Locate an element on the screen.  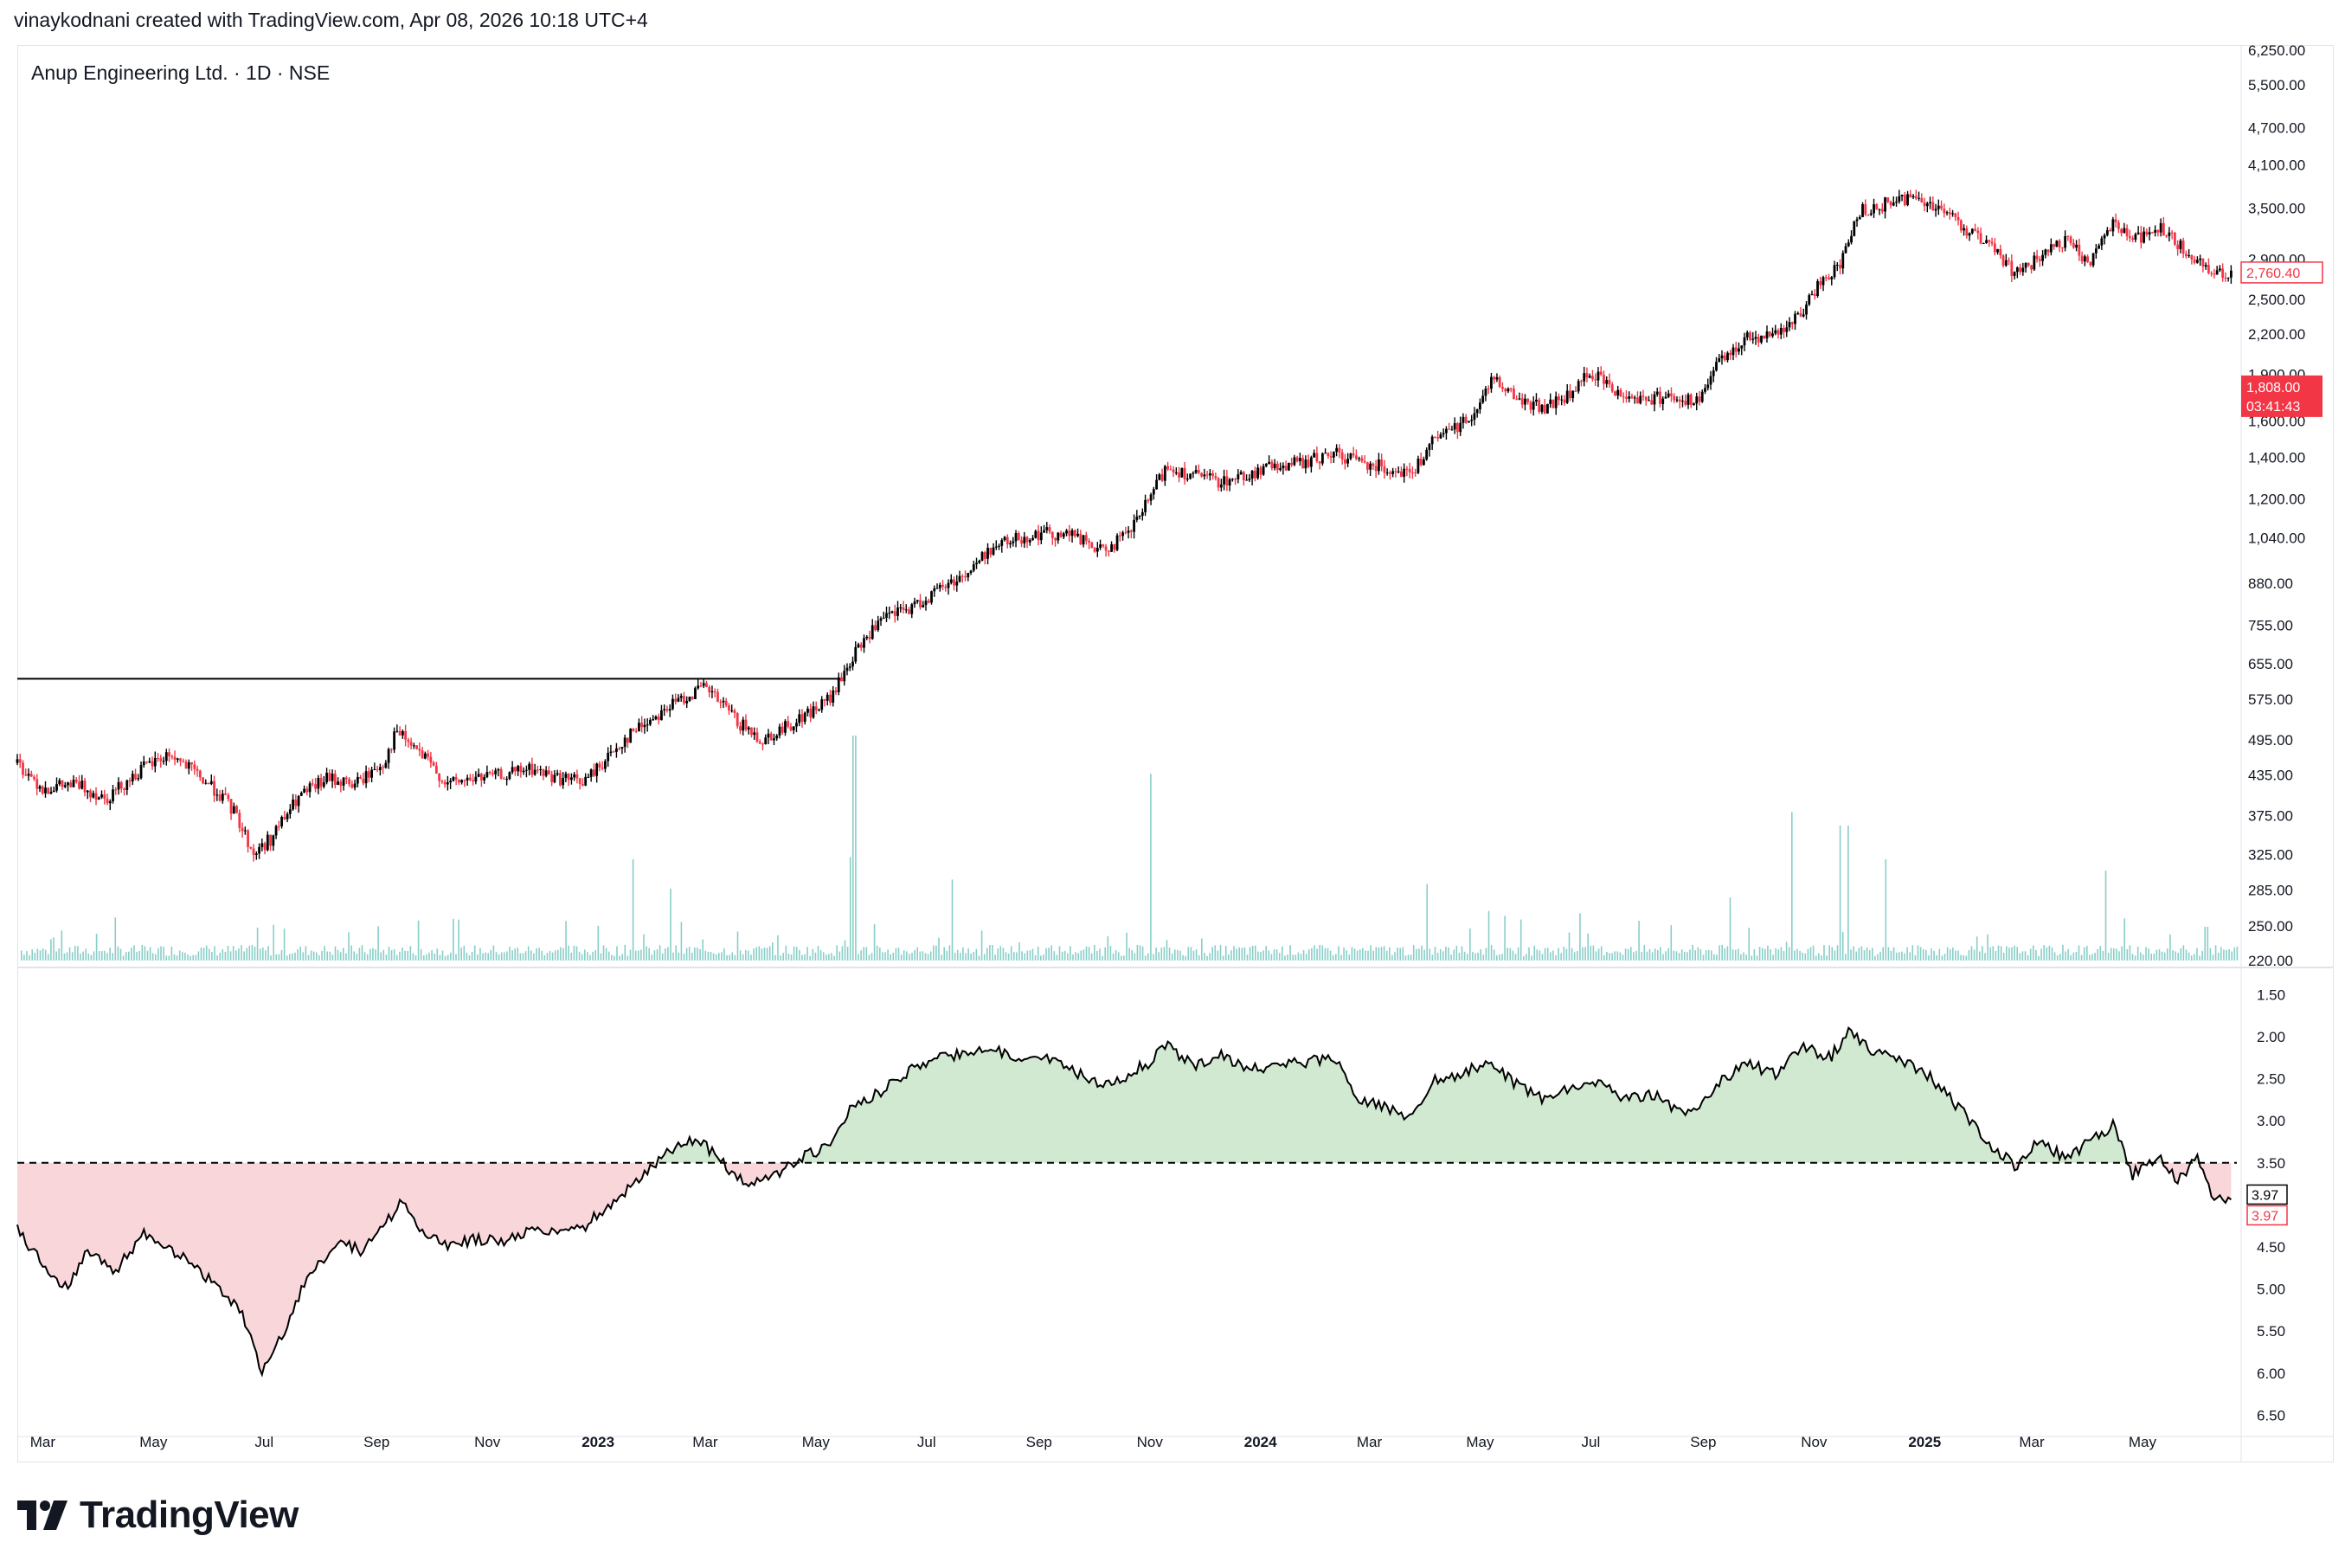
price-tick-label: 285.00 is located at coordinates (2271, 891).